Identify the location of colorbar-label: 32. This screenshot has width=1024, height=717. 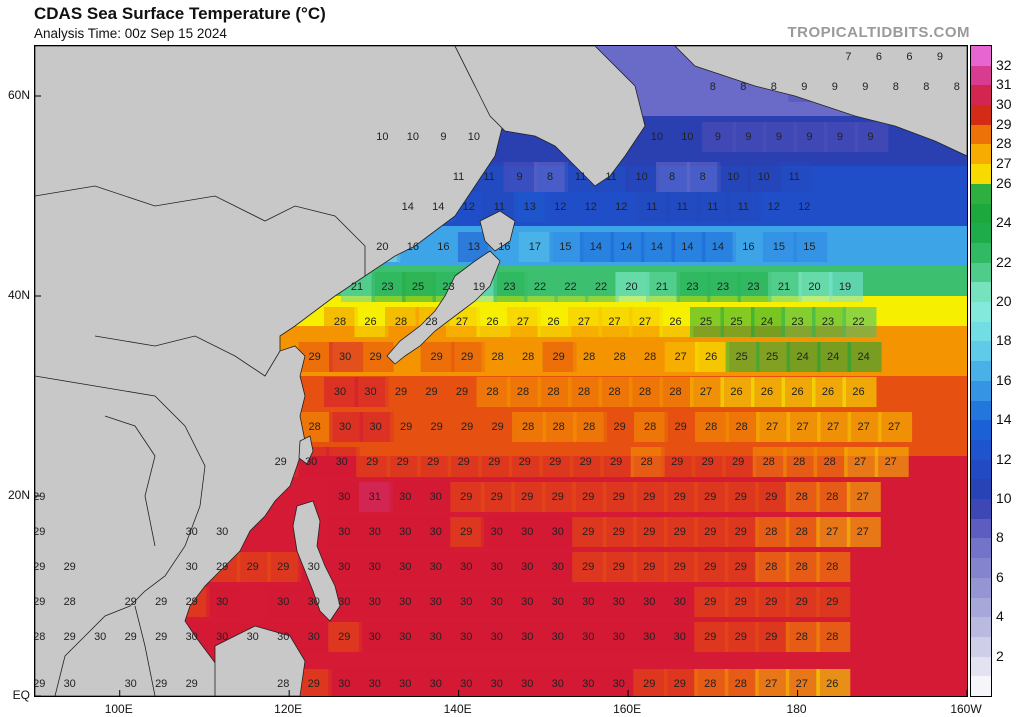
(1004, 64).